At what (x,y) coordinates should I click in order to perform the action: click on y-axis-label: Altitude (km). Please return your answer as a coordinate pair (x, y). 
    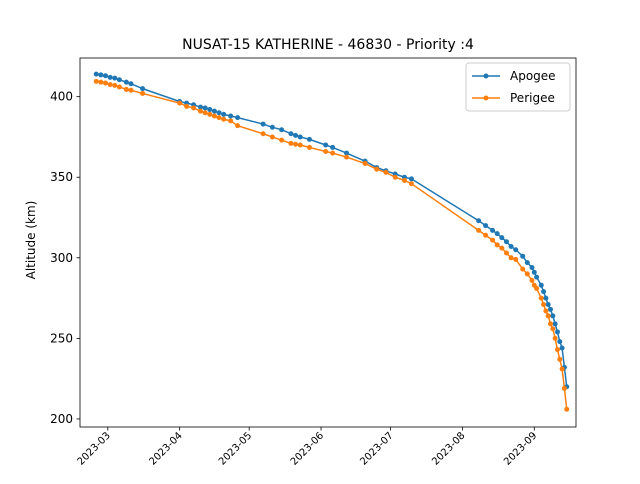
    Looking at the image, I should click on (31, 240).